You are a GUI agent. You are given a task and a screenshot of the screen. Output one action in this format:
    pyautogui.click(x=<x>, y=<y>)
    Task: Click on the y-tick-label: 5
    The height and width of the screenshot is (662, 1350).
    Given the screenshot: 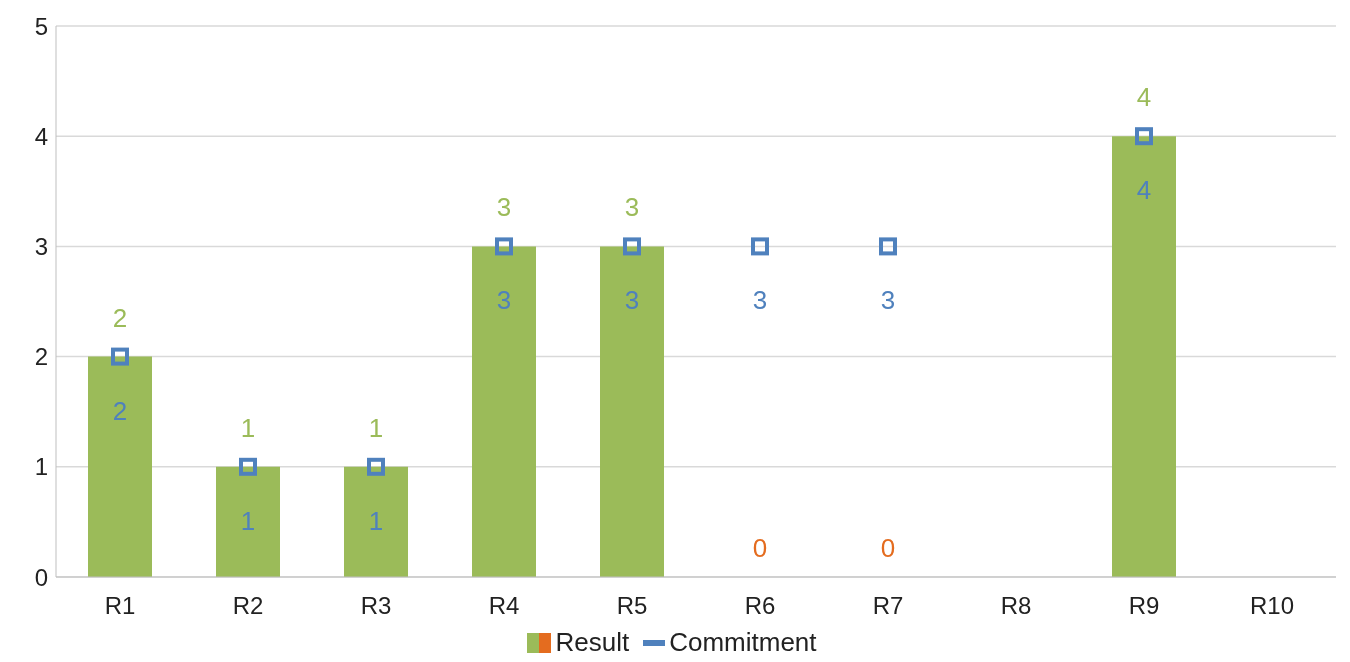 What is the action you would take?
    pyautogui.click(x=41, y=26)
    